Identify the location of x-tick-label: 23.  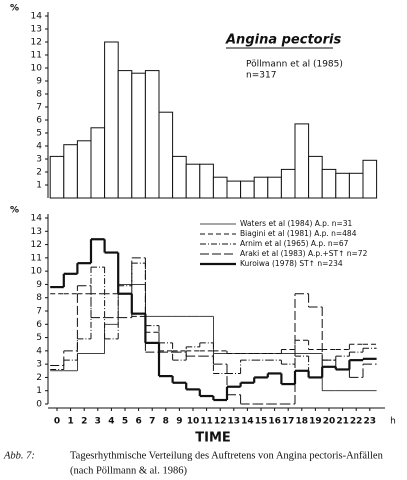
(370, 422).